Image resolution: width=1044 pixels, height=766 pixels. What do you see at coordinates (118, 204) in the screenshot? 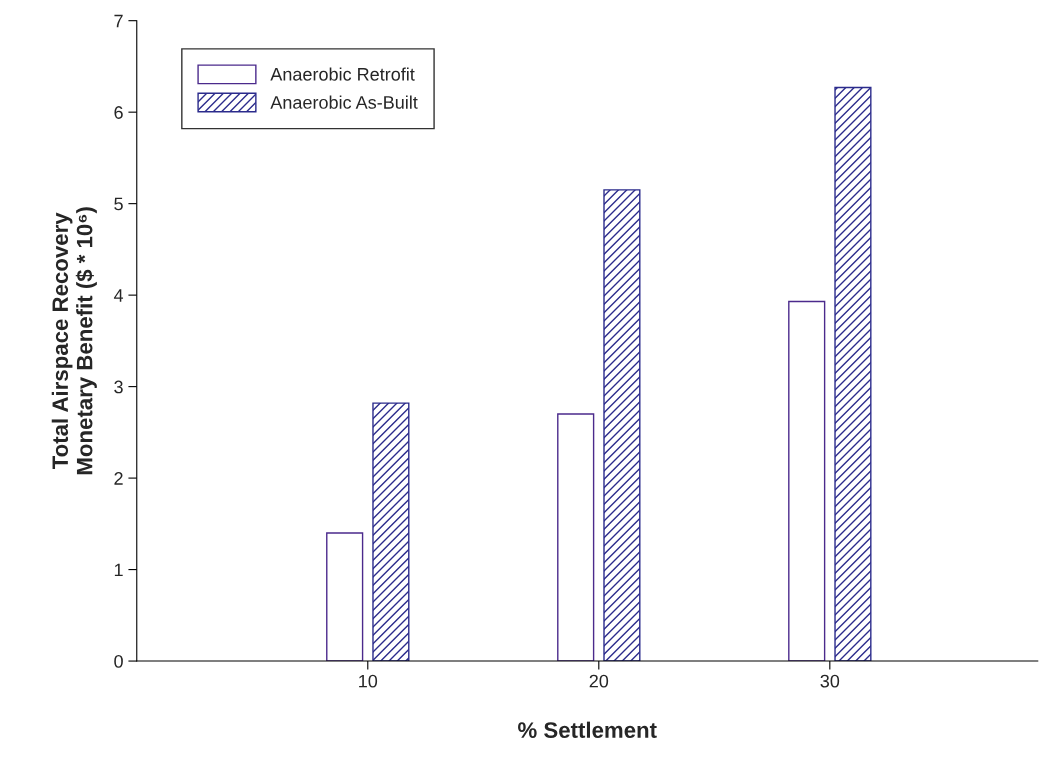
I see `y-tick-label: 5` at bounding box center [118, 204].